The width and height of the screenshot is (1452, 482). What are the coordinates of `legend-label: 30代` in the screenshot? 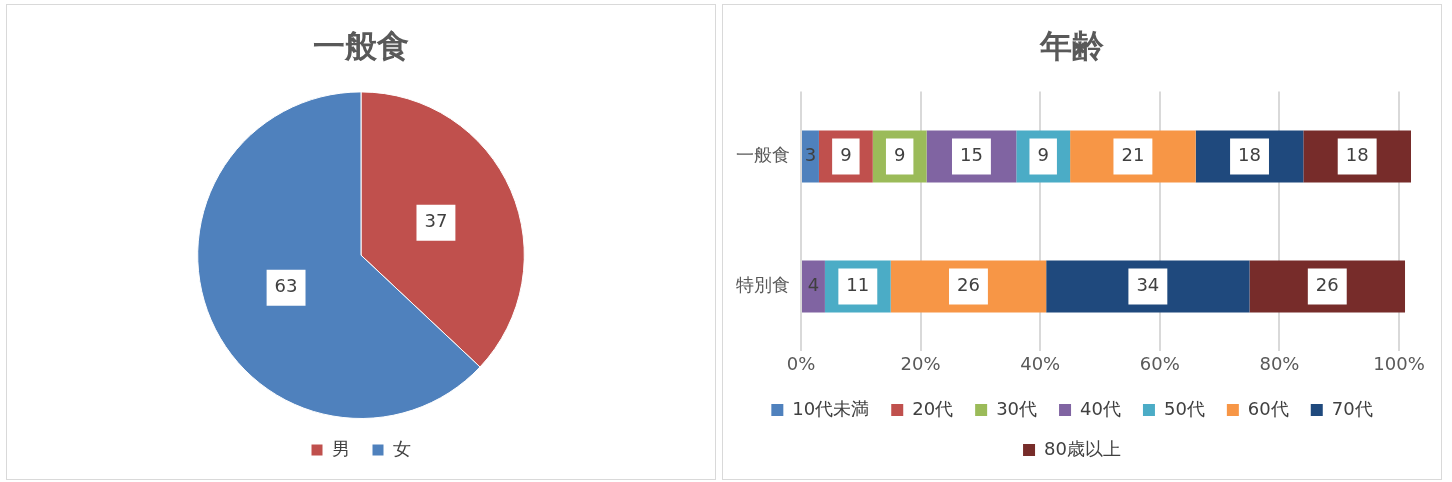 It's located at (1017, 408).